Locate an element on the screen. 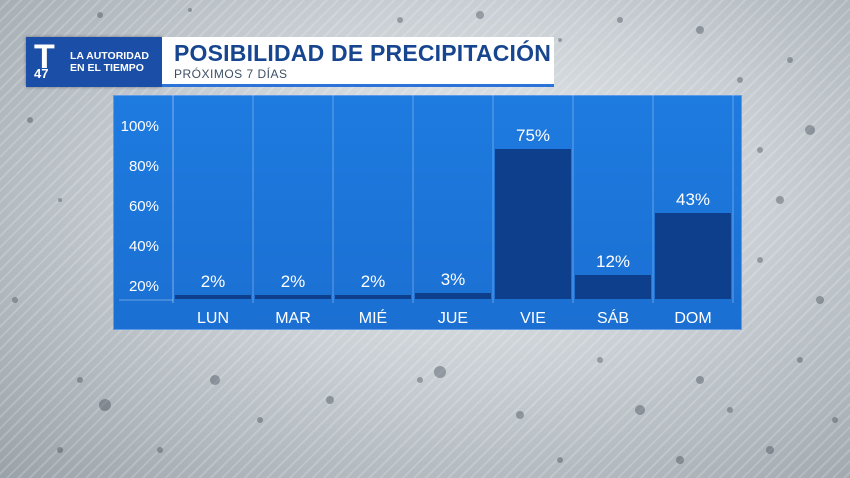 This screenshot has width=850, height=478. y-tick-label: 20% is located at coordinates (144, 286).